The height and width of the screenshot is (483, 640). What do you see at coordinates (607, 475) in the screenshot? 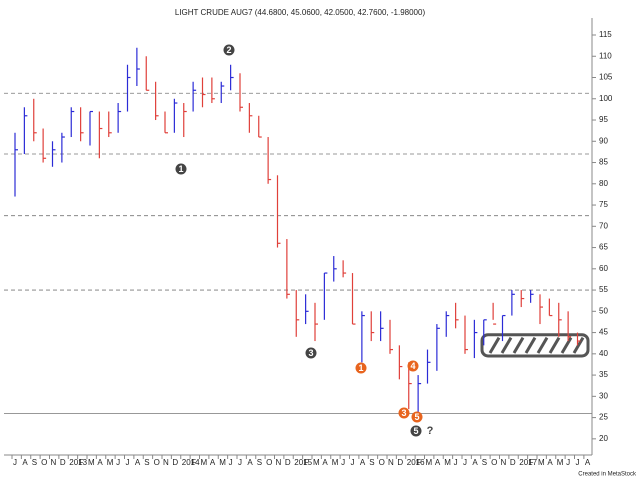
I see `footnote: Created in MetaStock` at bounding box center [607, 475].